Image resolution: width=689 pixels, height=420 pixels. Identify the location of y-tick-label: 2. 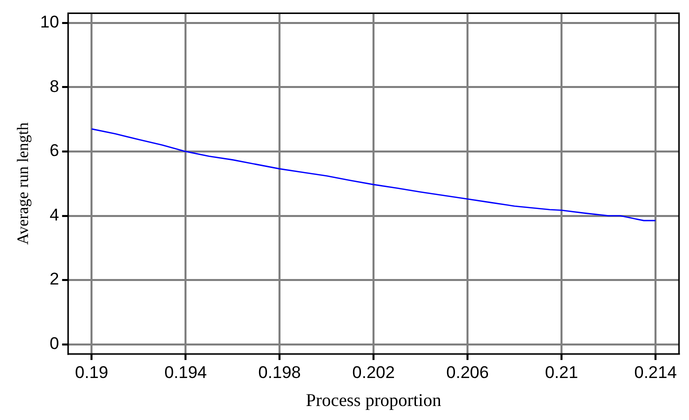
(55, 279).